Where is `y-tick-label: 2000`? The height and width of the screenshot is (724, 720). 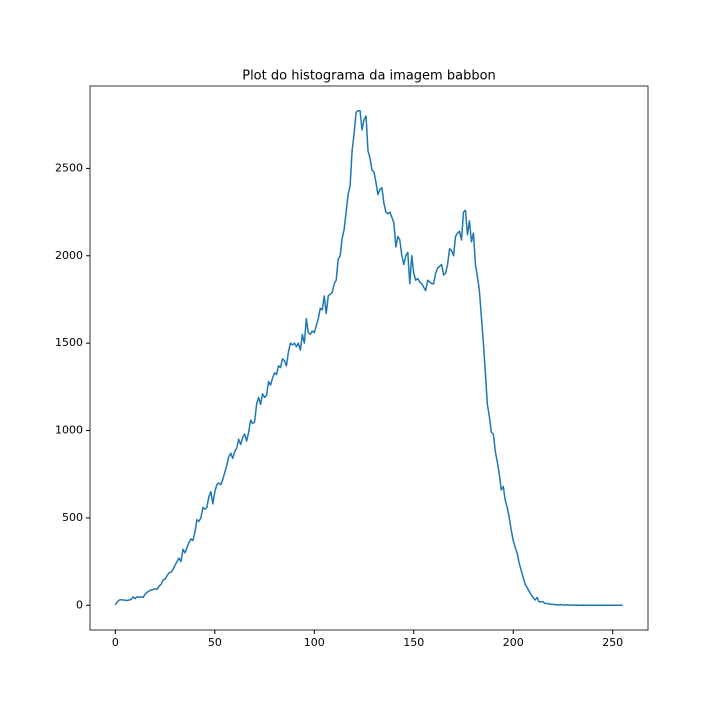
y-tick-label: 2000 is located at coordinates (69, 255).